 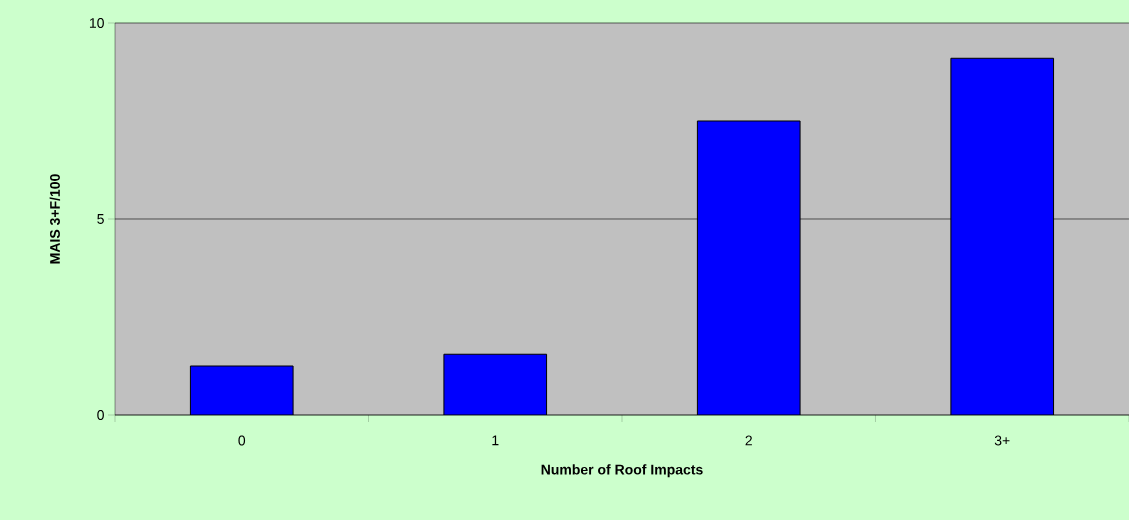 I want to click on x-tick-label: 2, so click(x=748, y=440).